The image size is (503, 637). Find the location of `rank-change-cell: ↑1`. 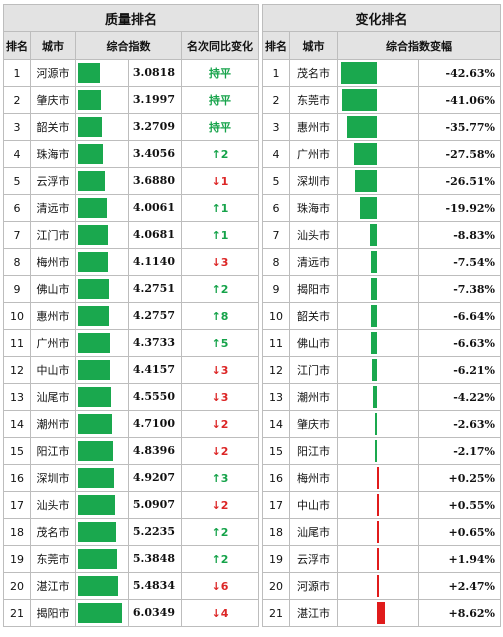

rank-change-cell: ↑1 is located at coordinates (220, 235).